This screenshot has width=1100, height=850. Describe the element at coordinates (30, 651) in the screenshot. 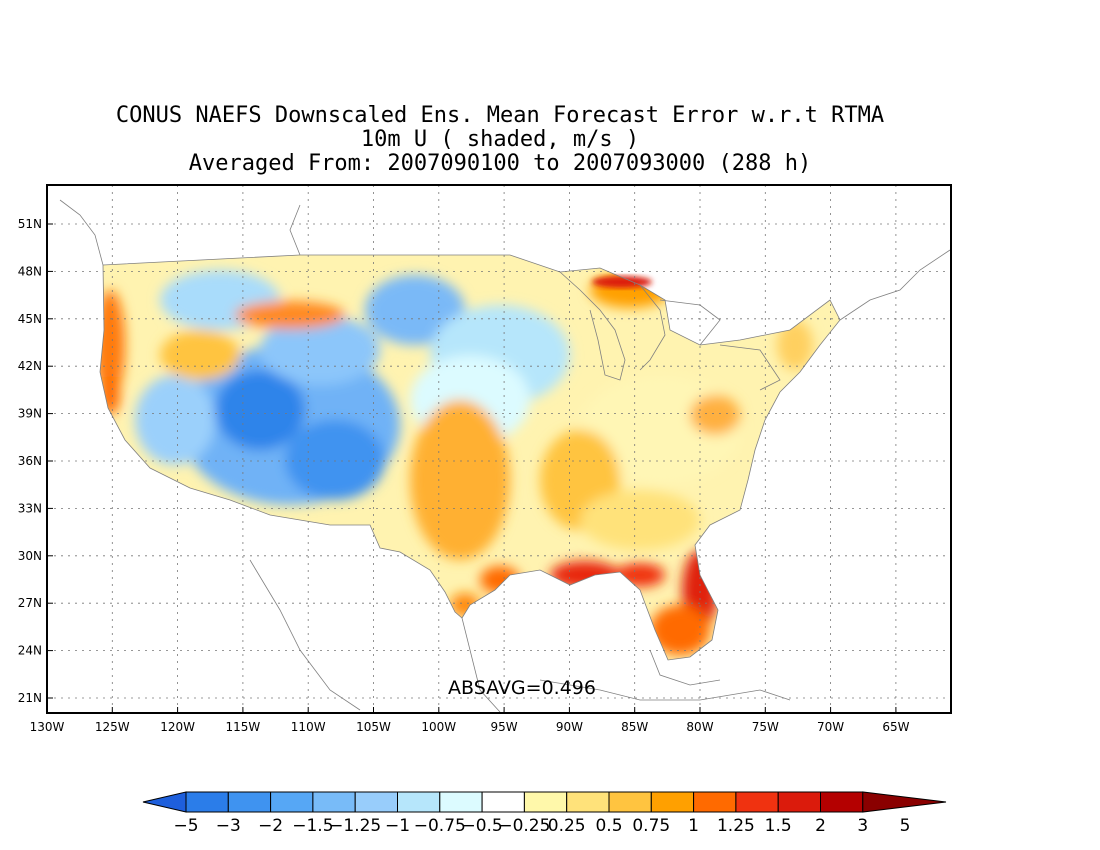

I see `lat-tick-label: 24N` at that location.